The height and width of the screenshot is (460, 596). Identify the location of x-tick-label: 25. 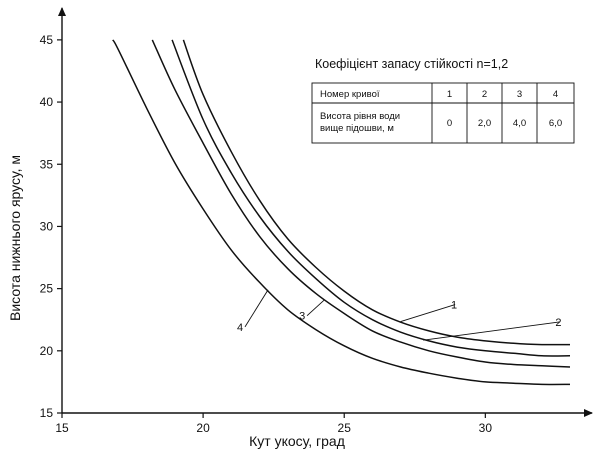
(345, 428).